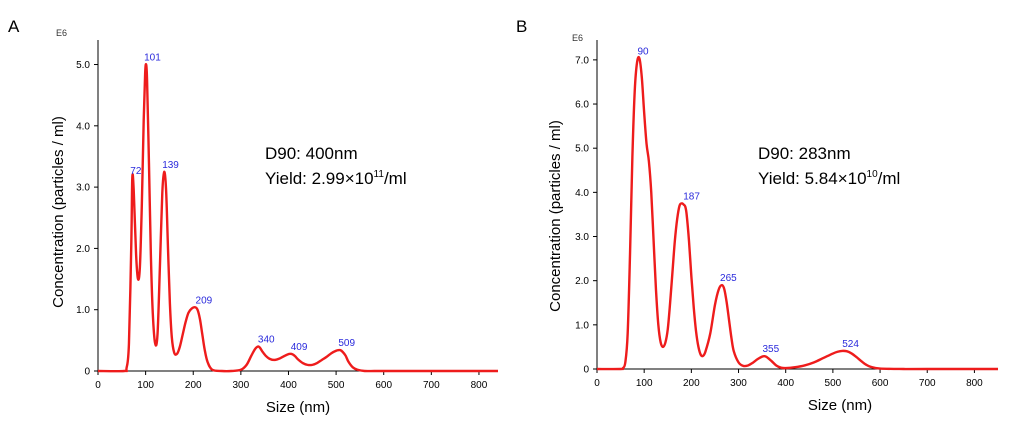 This screenshot has height=422, width=1024. I want to click on yield-annotation: Yield: 2.99×1011/ml, so click(336, 178).